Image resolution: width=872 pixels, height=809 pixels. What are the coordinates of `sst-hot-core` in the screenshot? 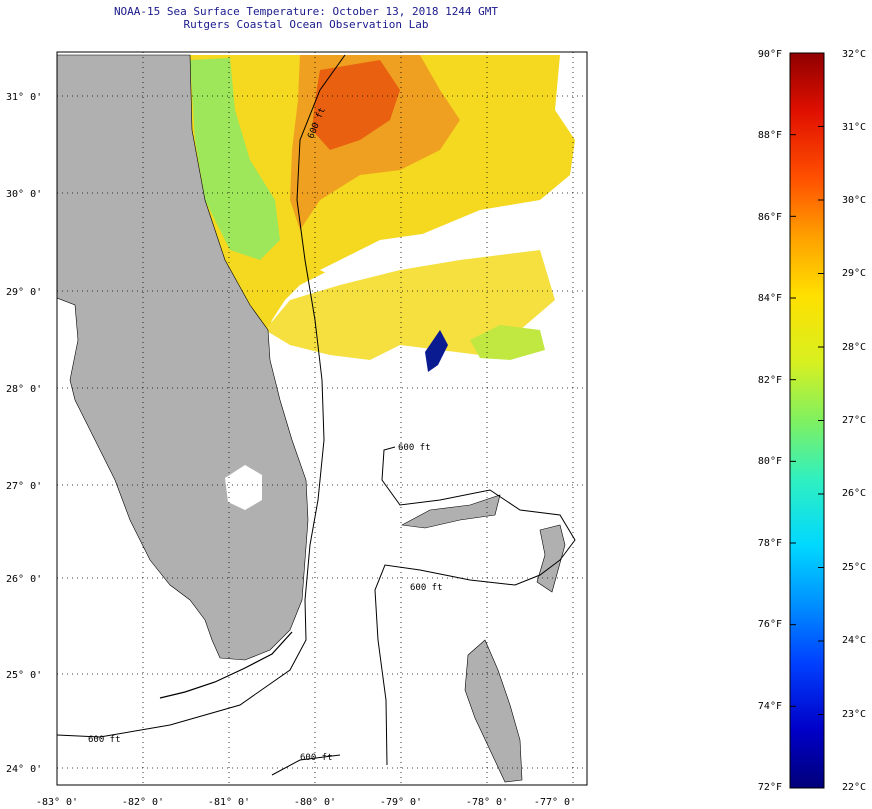 It's located at (356, 105).